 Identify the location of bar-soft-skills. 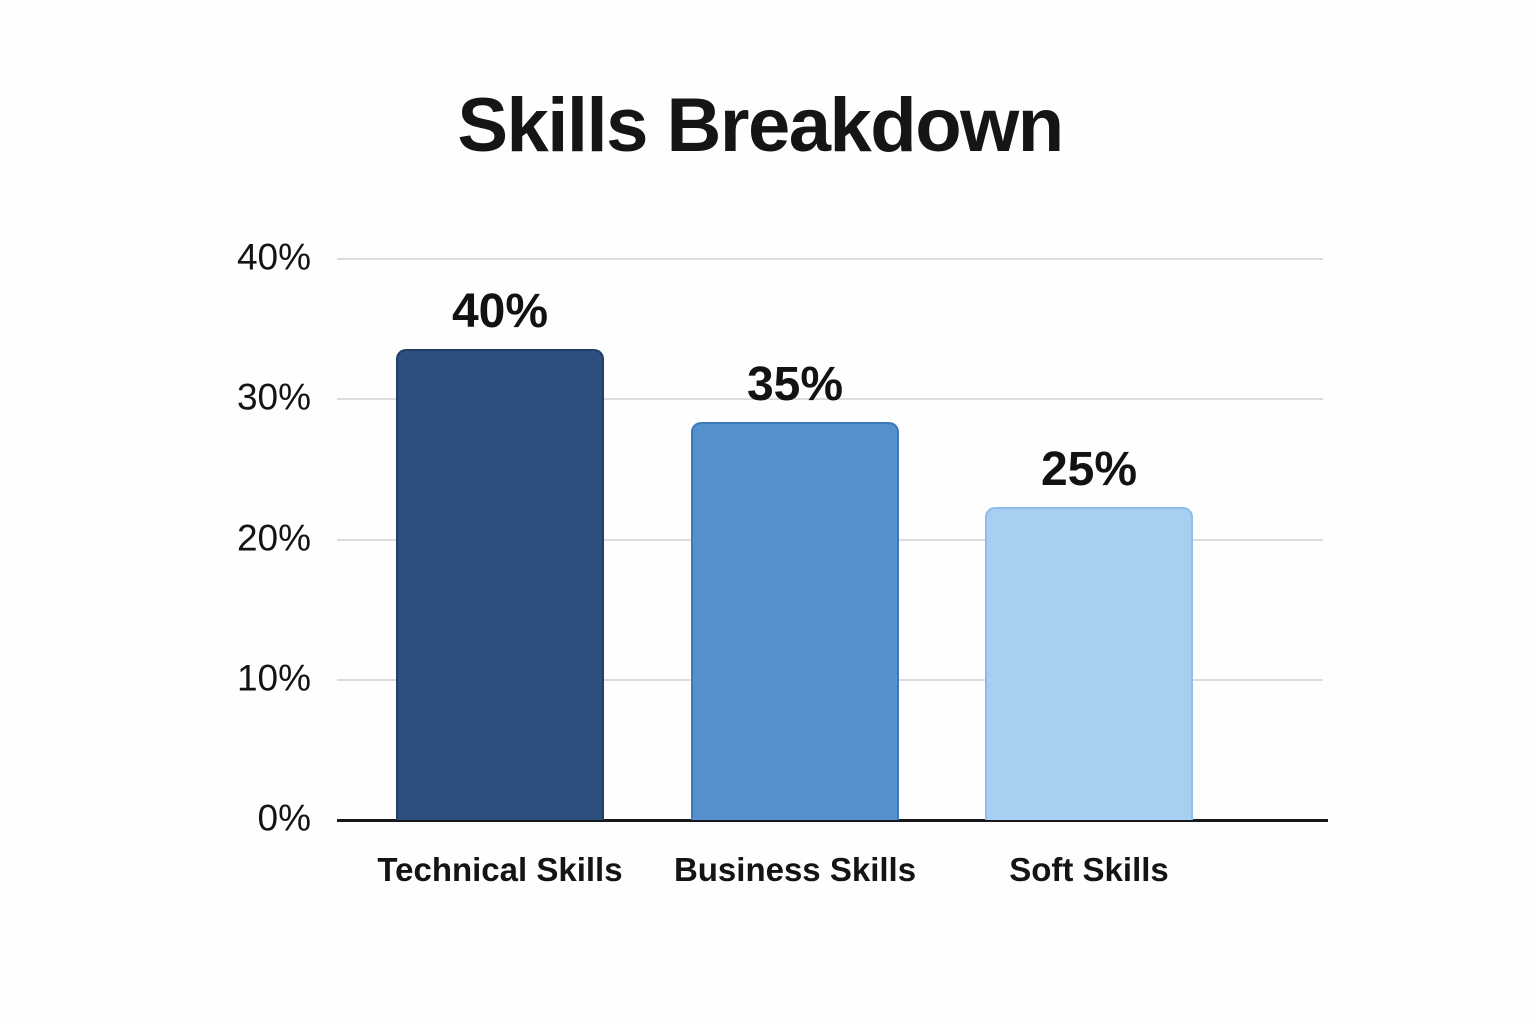
(1089, 663).